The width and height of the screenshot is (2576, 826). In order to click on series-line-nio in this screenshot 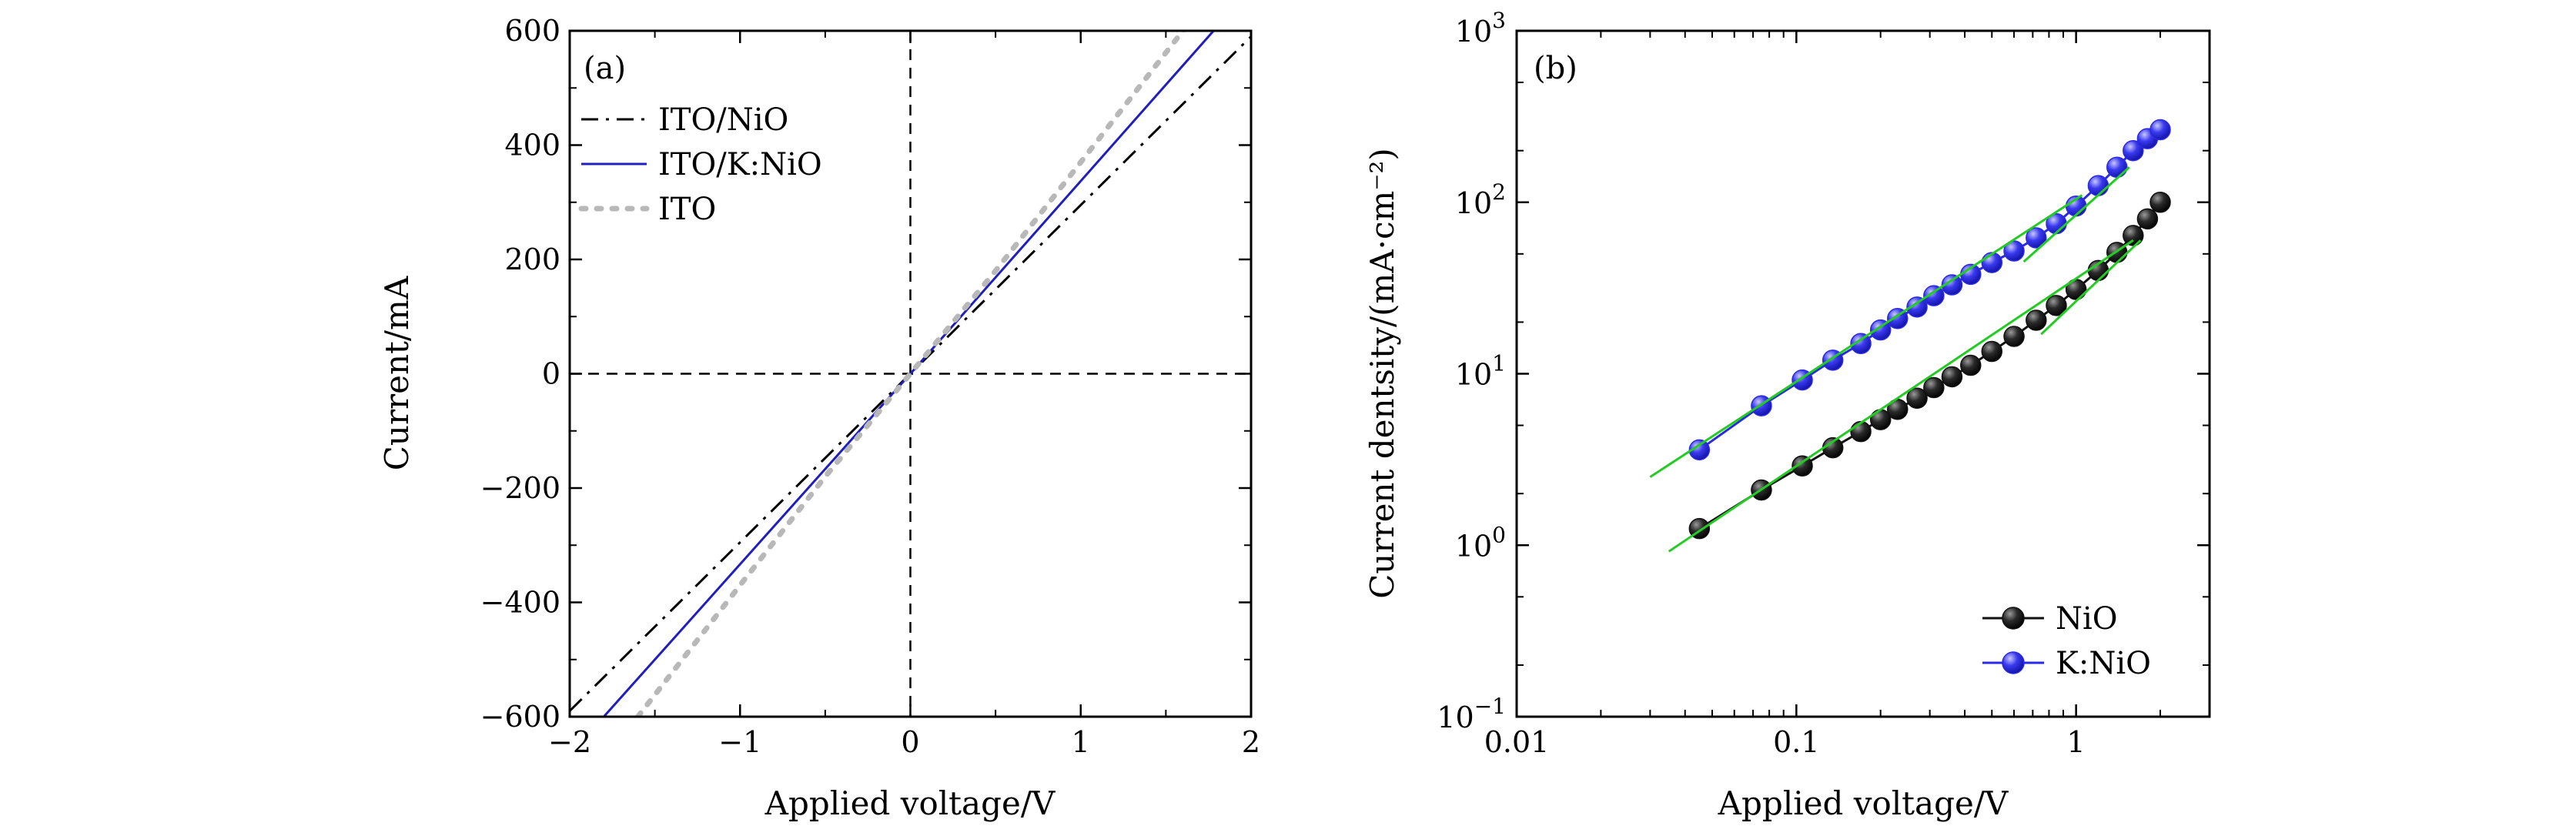, I will do `click(1930, 365)`.